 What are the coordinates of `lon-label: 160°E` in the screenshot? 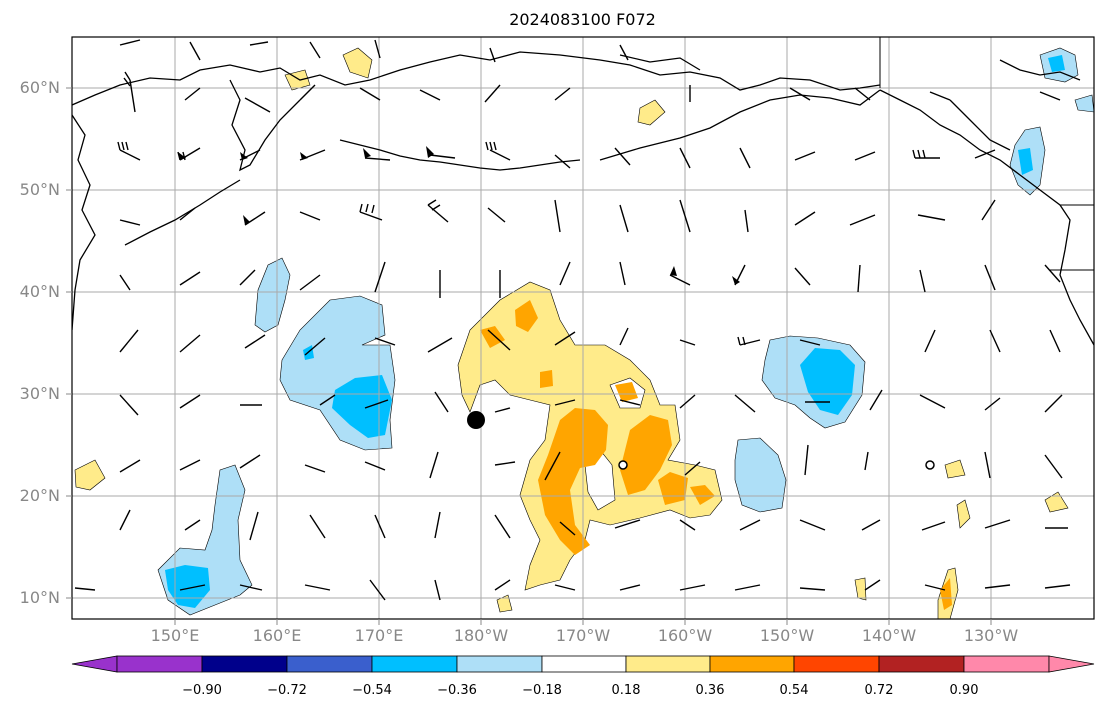 It's located at (277, 635).